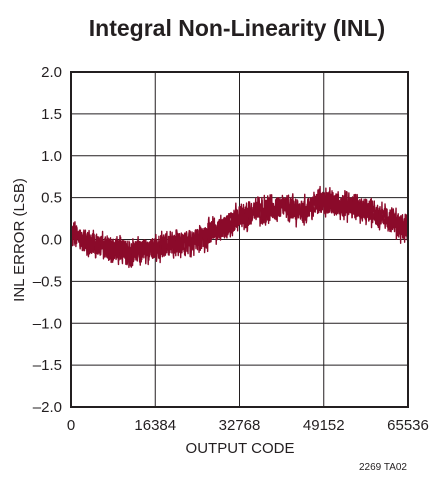 The image size is (434, 482). What do you see at coordinates (51, 240) in the screenshot?
I see `y-tick-label: 0.0` at bounding box center [51, 240].